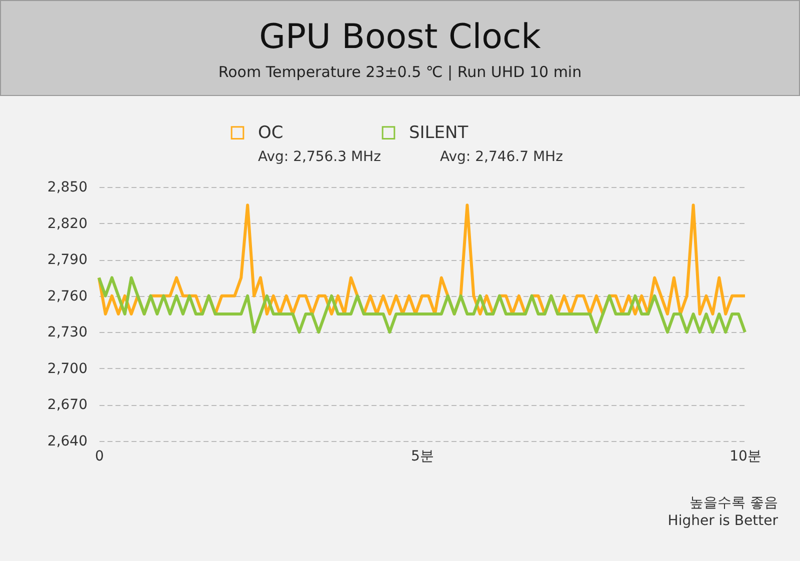 The height and width of the screenshot is (561, 800). Describe the element at coordinates (67, 405) in the screenshot. I see `y-tick-label: 2,670` at that location.